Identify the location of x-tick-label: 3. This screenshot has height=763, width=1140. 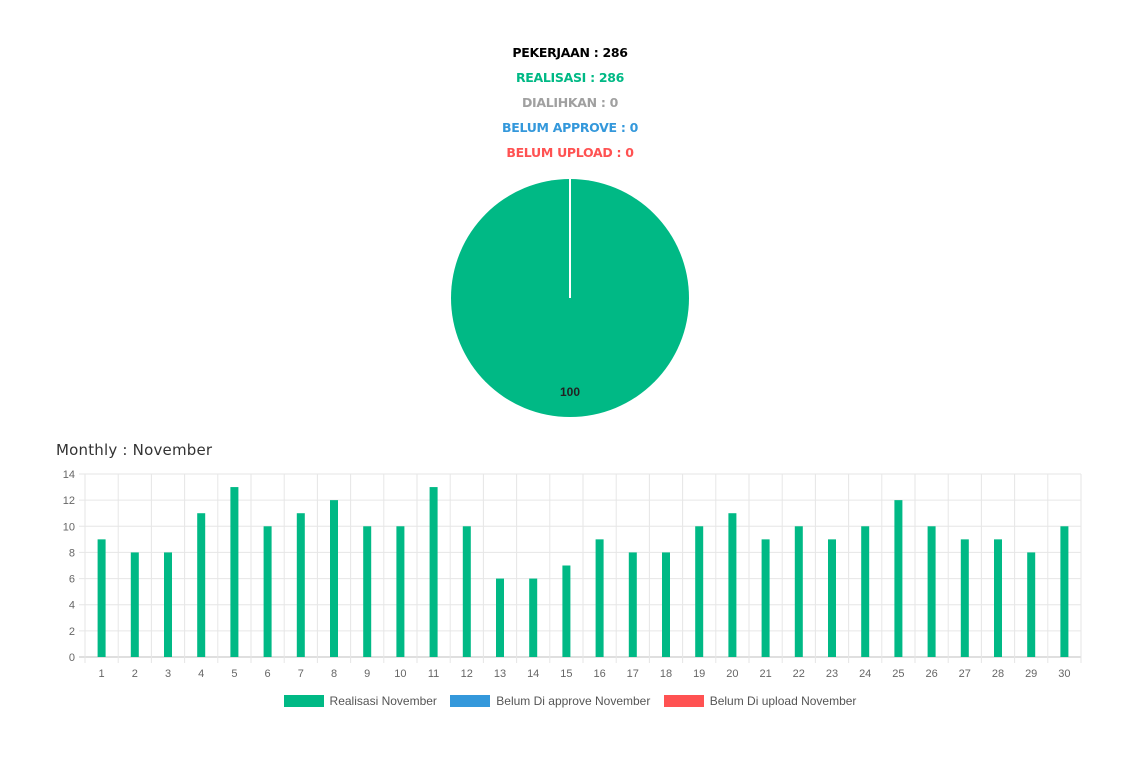
(168, 674).